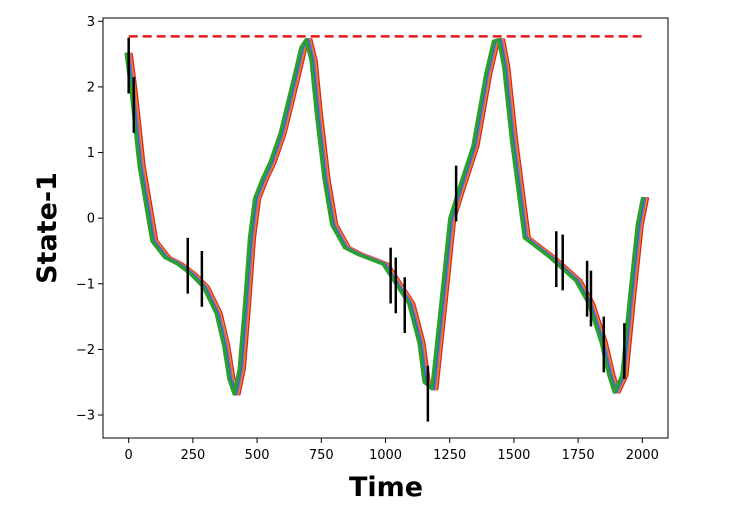  Describe the element at coordinates (91, 22) in the screenshot. I see `y-tick-label: 3` at that location.